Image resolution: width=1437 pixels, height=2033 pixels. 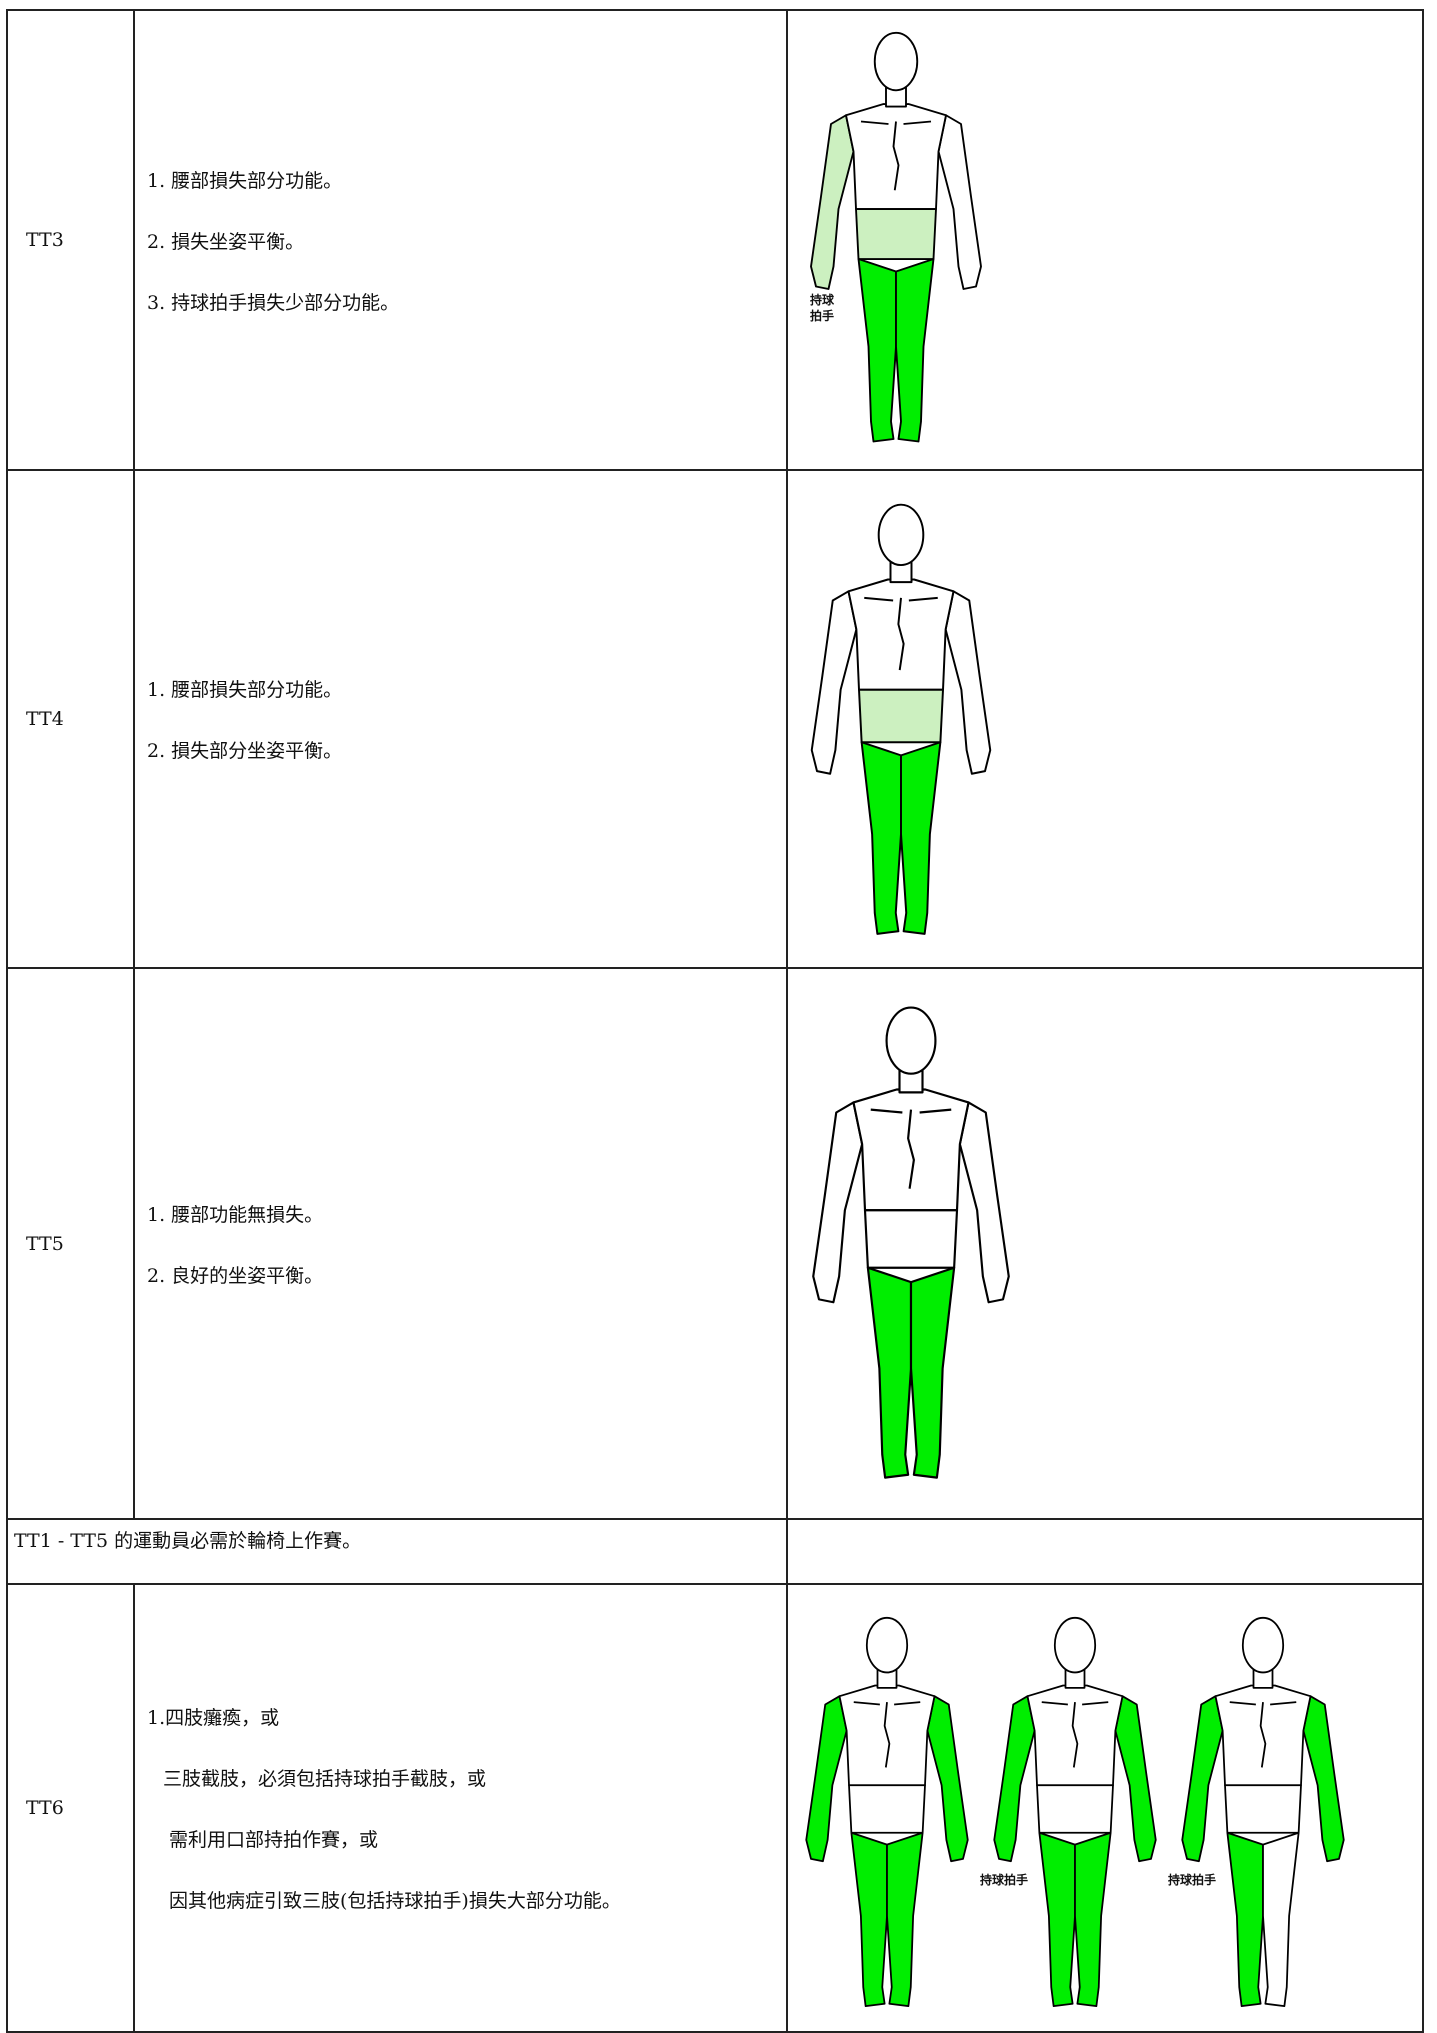 What do you see at coordinates (45, 1243) in the screenshot?
I see `class-label: TT5` at bounding box center [45, 1243].